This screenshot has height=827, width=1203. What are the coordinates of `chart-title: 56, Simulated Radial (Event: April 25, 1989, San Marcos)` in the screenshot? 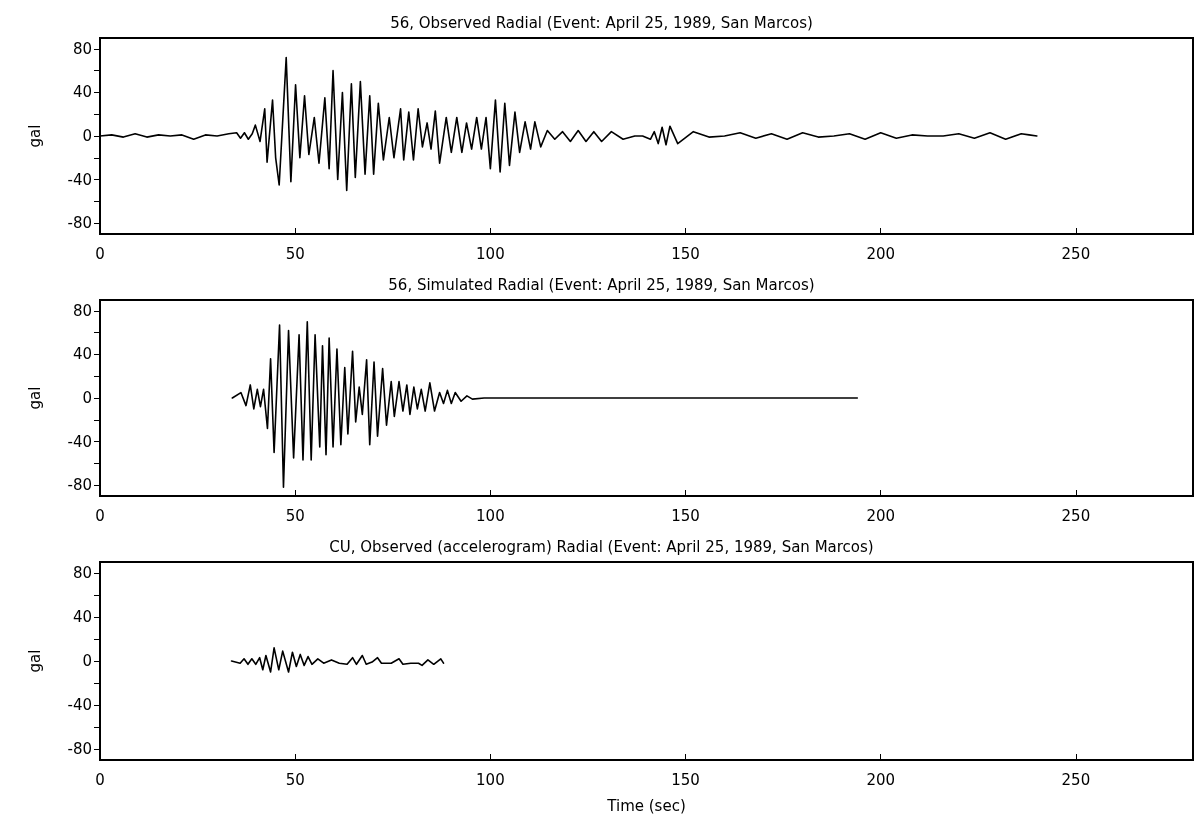 It's located at (601, 284).